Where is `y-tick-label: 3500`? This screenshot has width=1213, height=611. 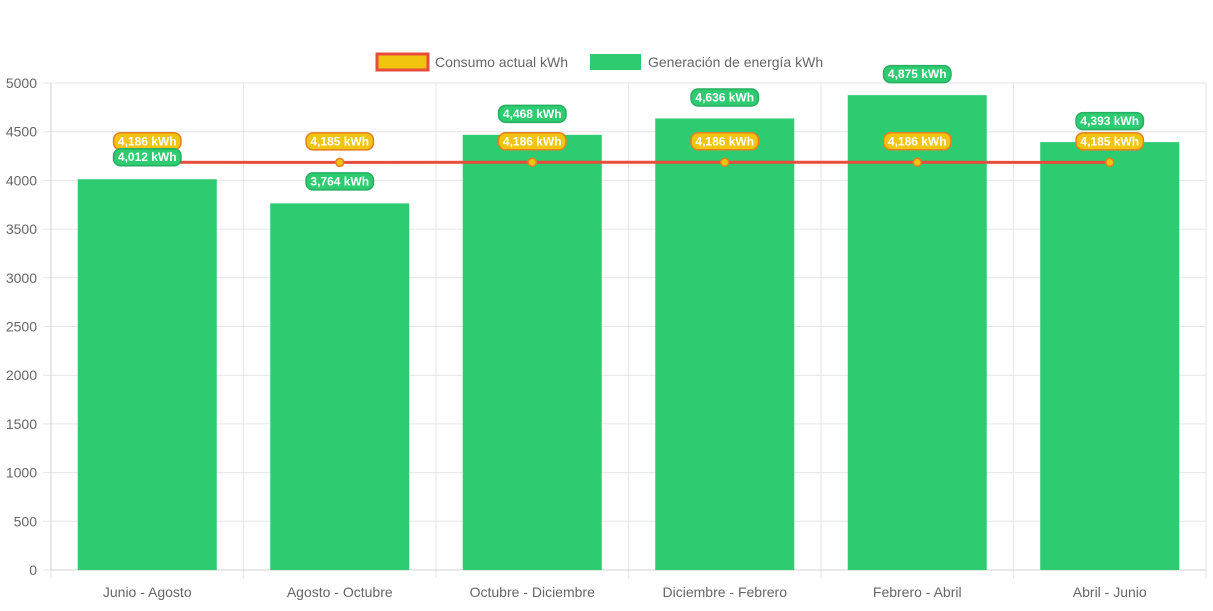 y-tick-label: 3500 is located at coordinates (21, 229).